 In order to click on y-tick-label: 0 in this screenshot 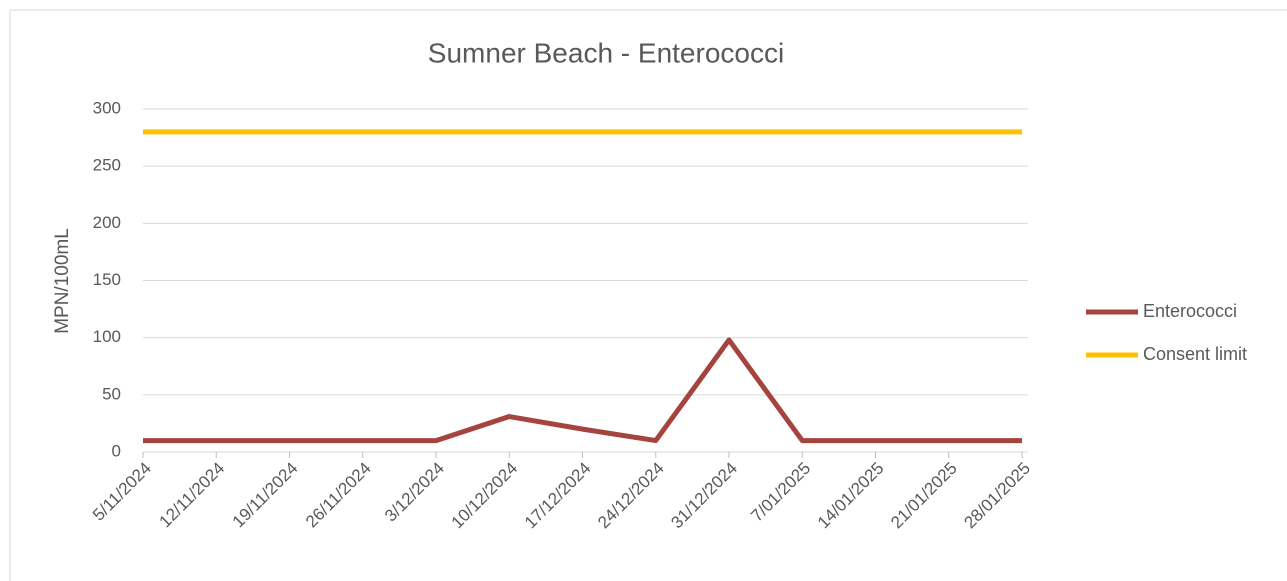, I will do `click(116, 450)`.